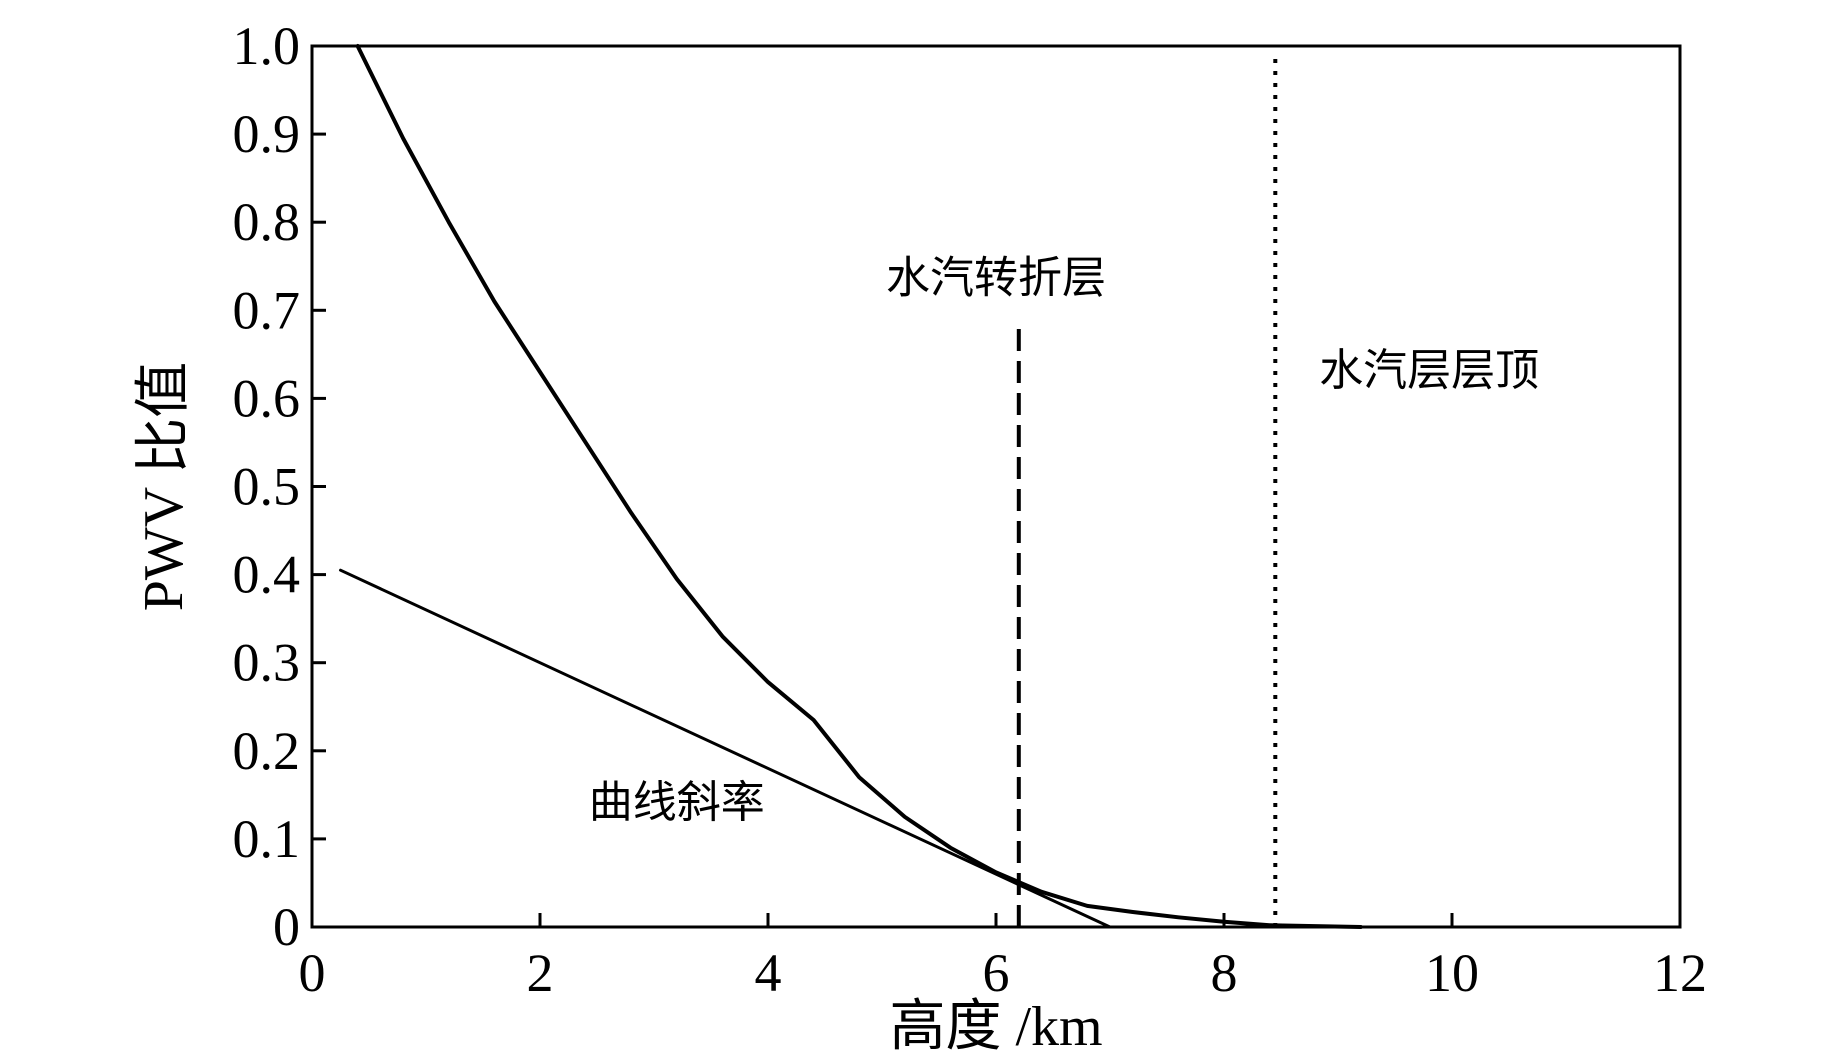  I want to click on y-tick-label: 0.7, so click(267, 310).